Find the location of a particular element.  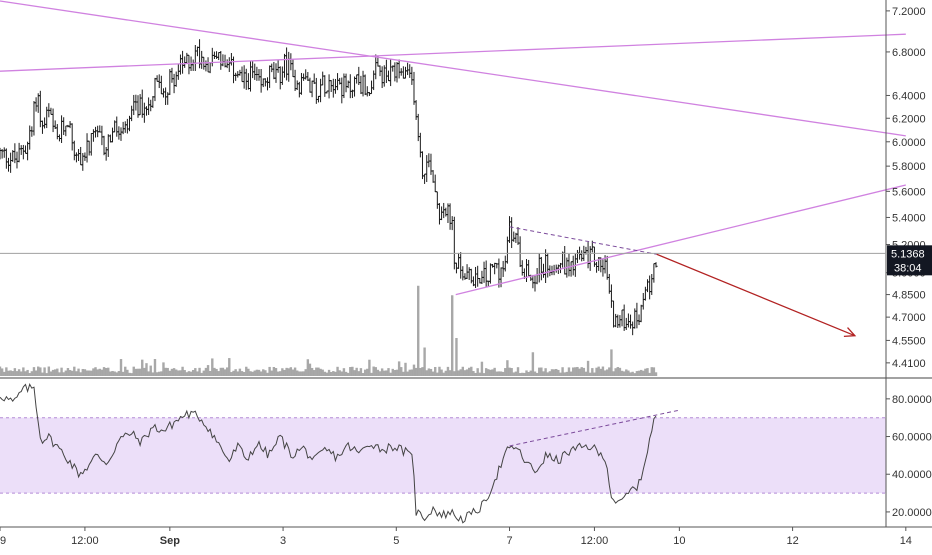

projection-arrow-line is located at coordinates (756, 295).